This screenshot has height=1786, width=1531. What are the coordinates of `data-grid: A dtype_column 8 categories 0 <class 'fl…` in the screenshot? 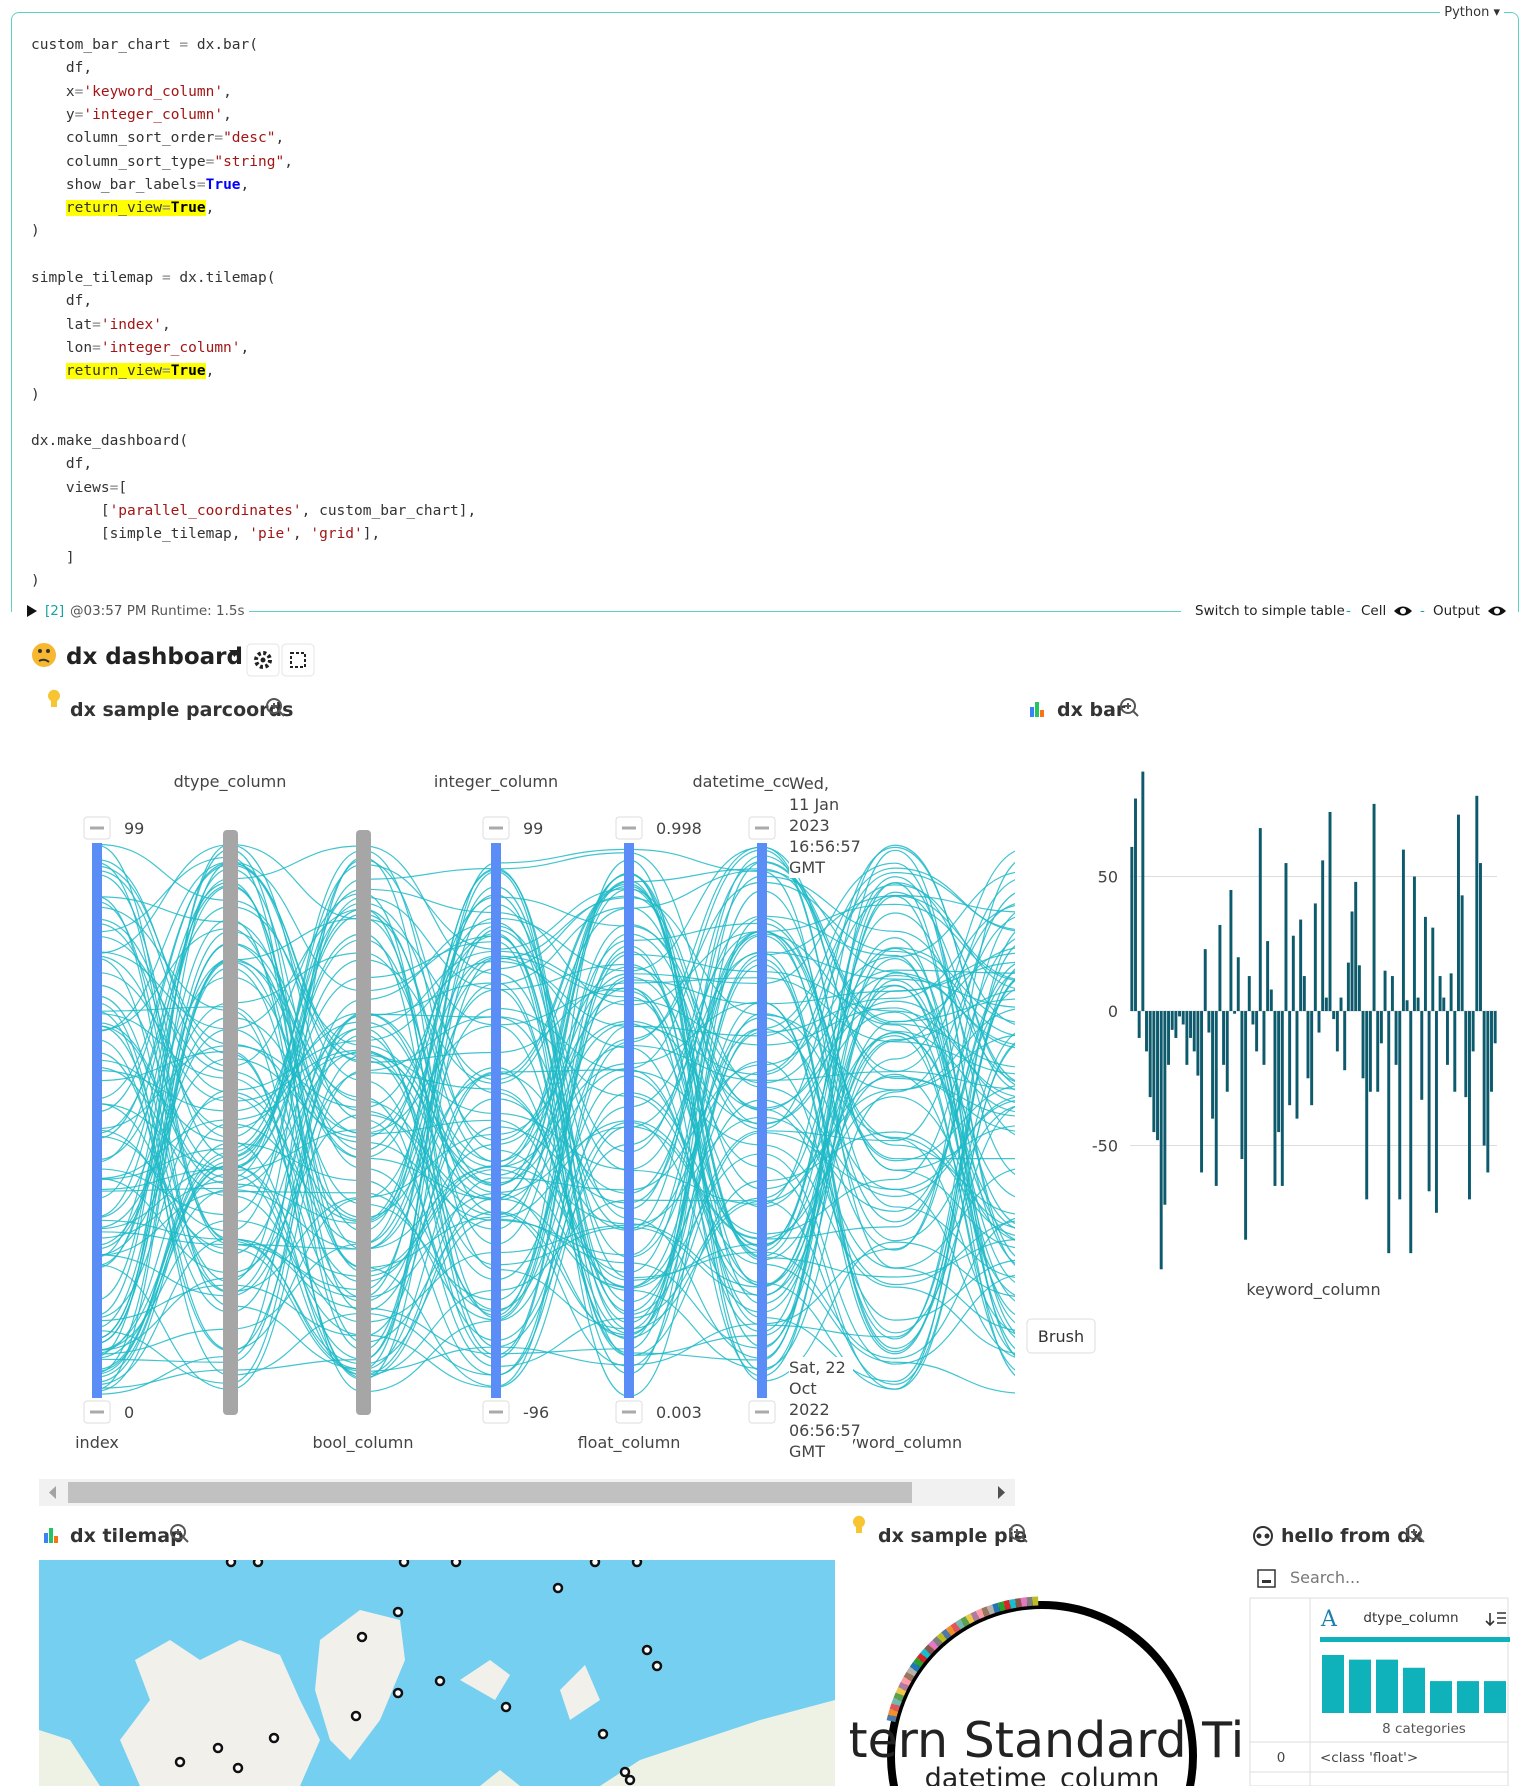 It's located at (1379, 1677).